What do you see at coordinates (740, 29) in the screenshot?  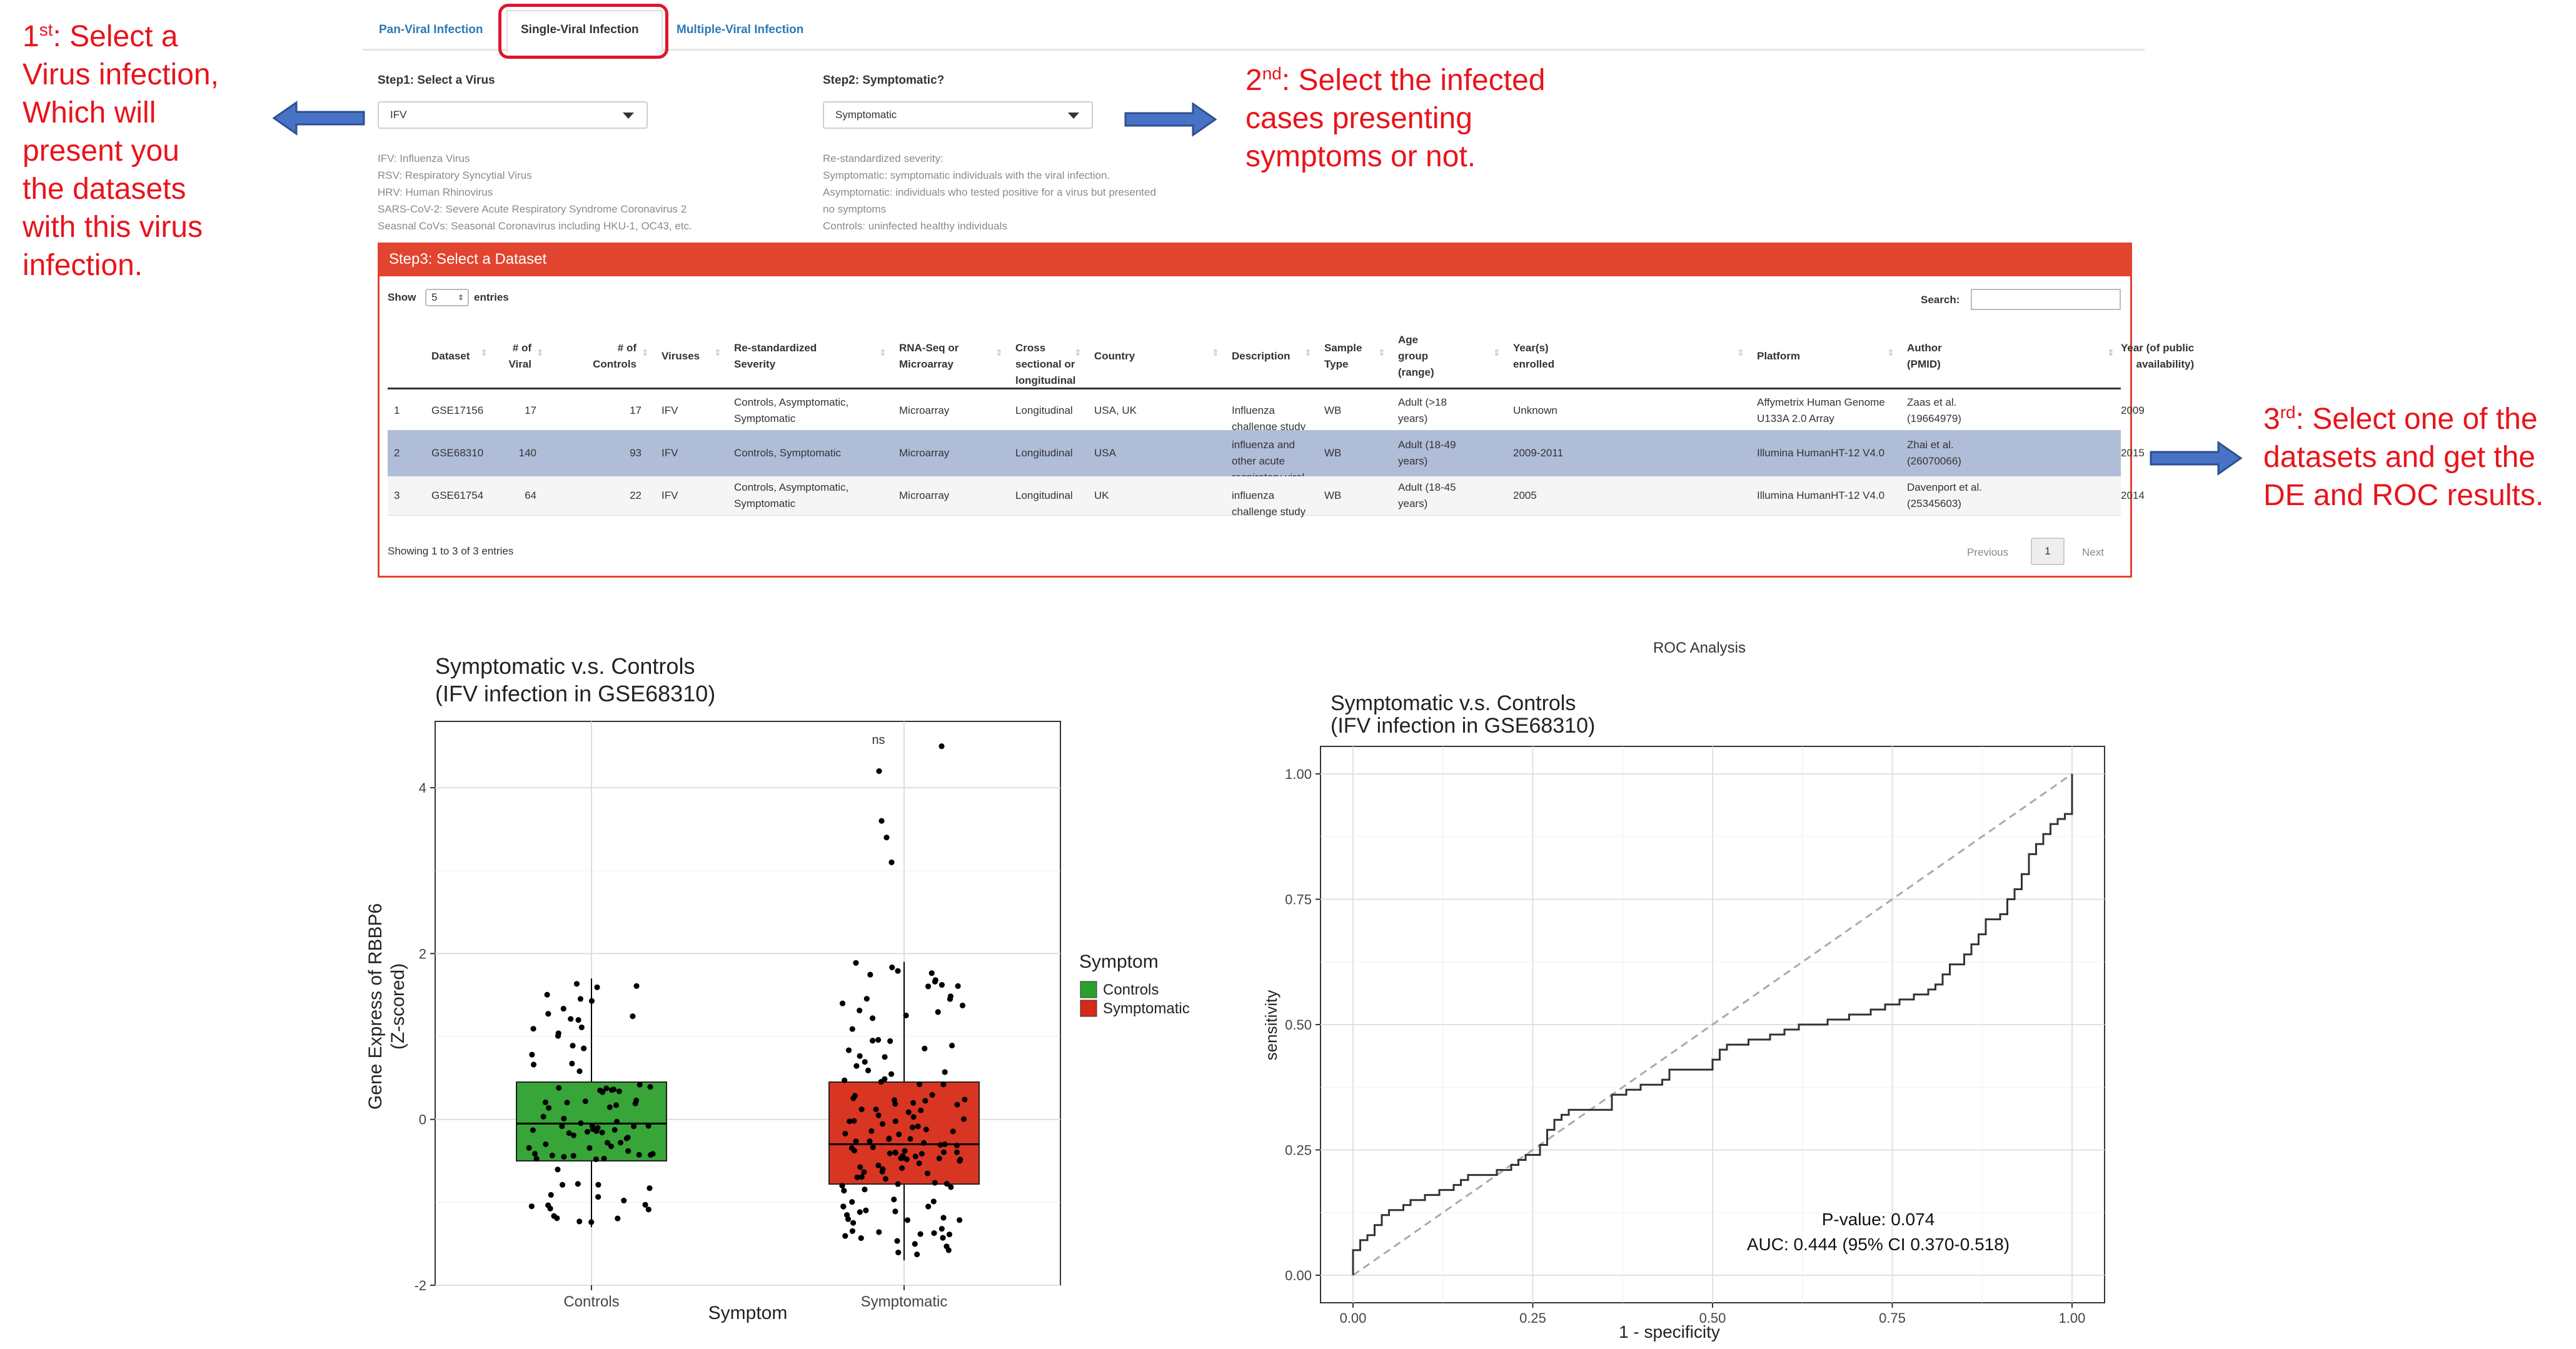 I see `tab-multiple-viral: Multiple-Viral Infection` at bounding box center [740, 29].